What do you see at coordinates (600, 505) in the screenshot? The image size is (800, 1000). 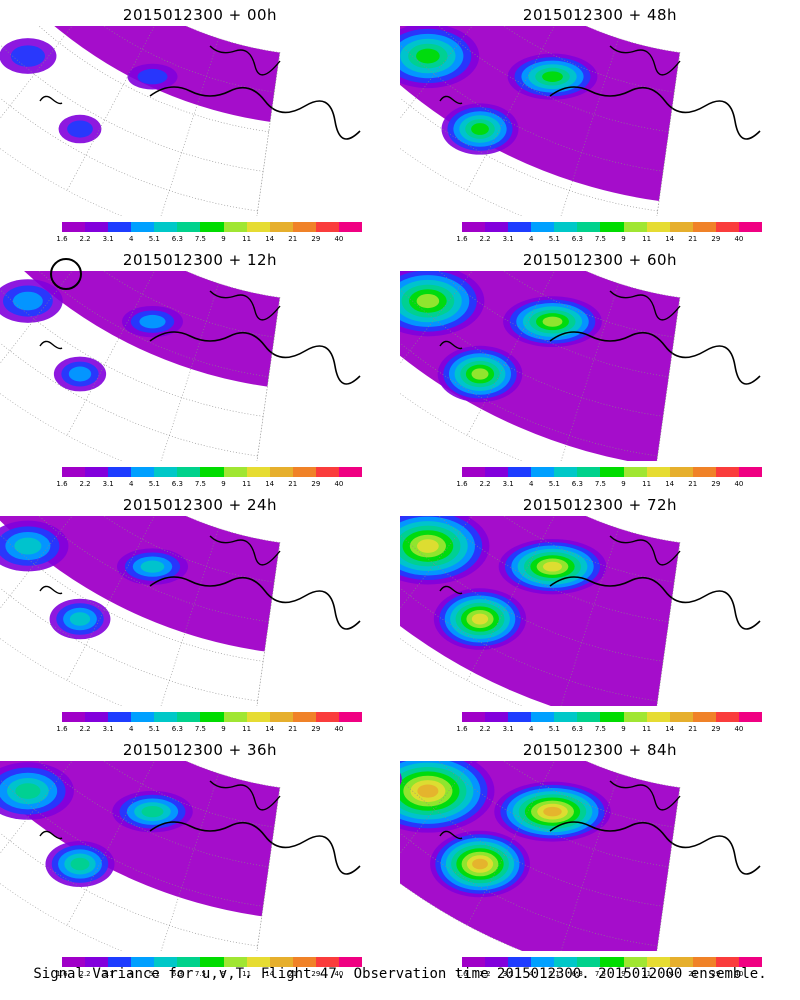 I see `panel-title: 2015012300 + 72h` at bounding box center [600, 505].